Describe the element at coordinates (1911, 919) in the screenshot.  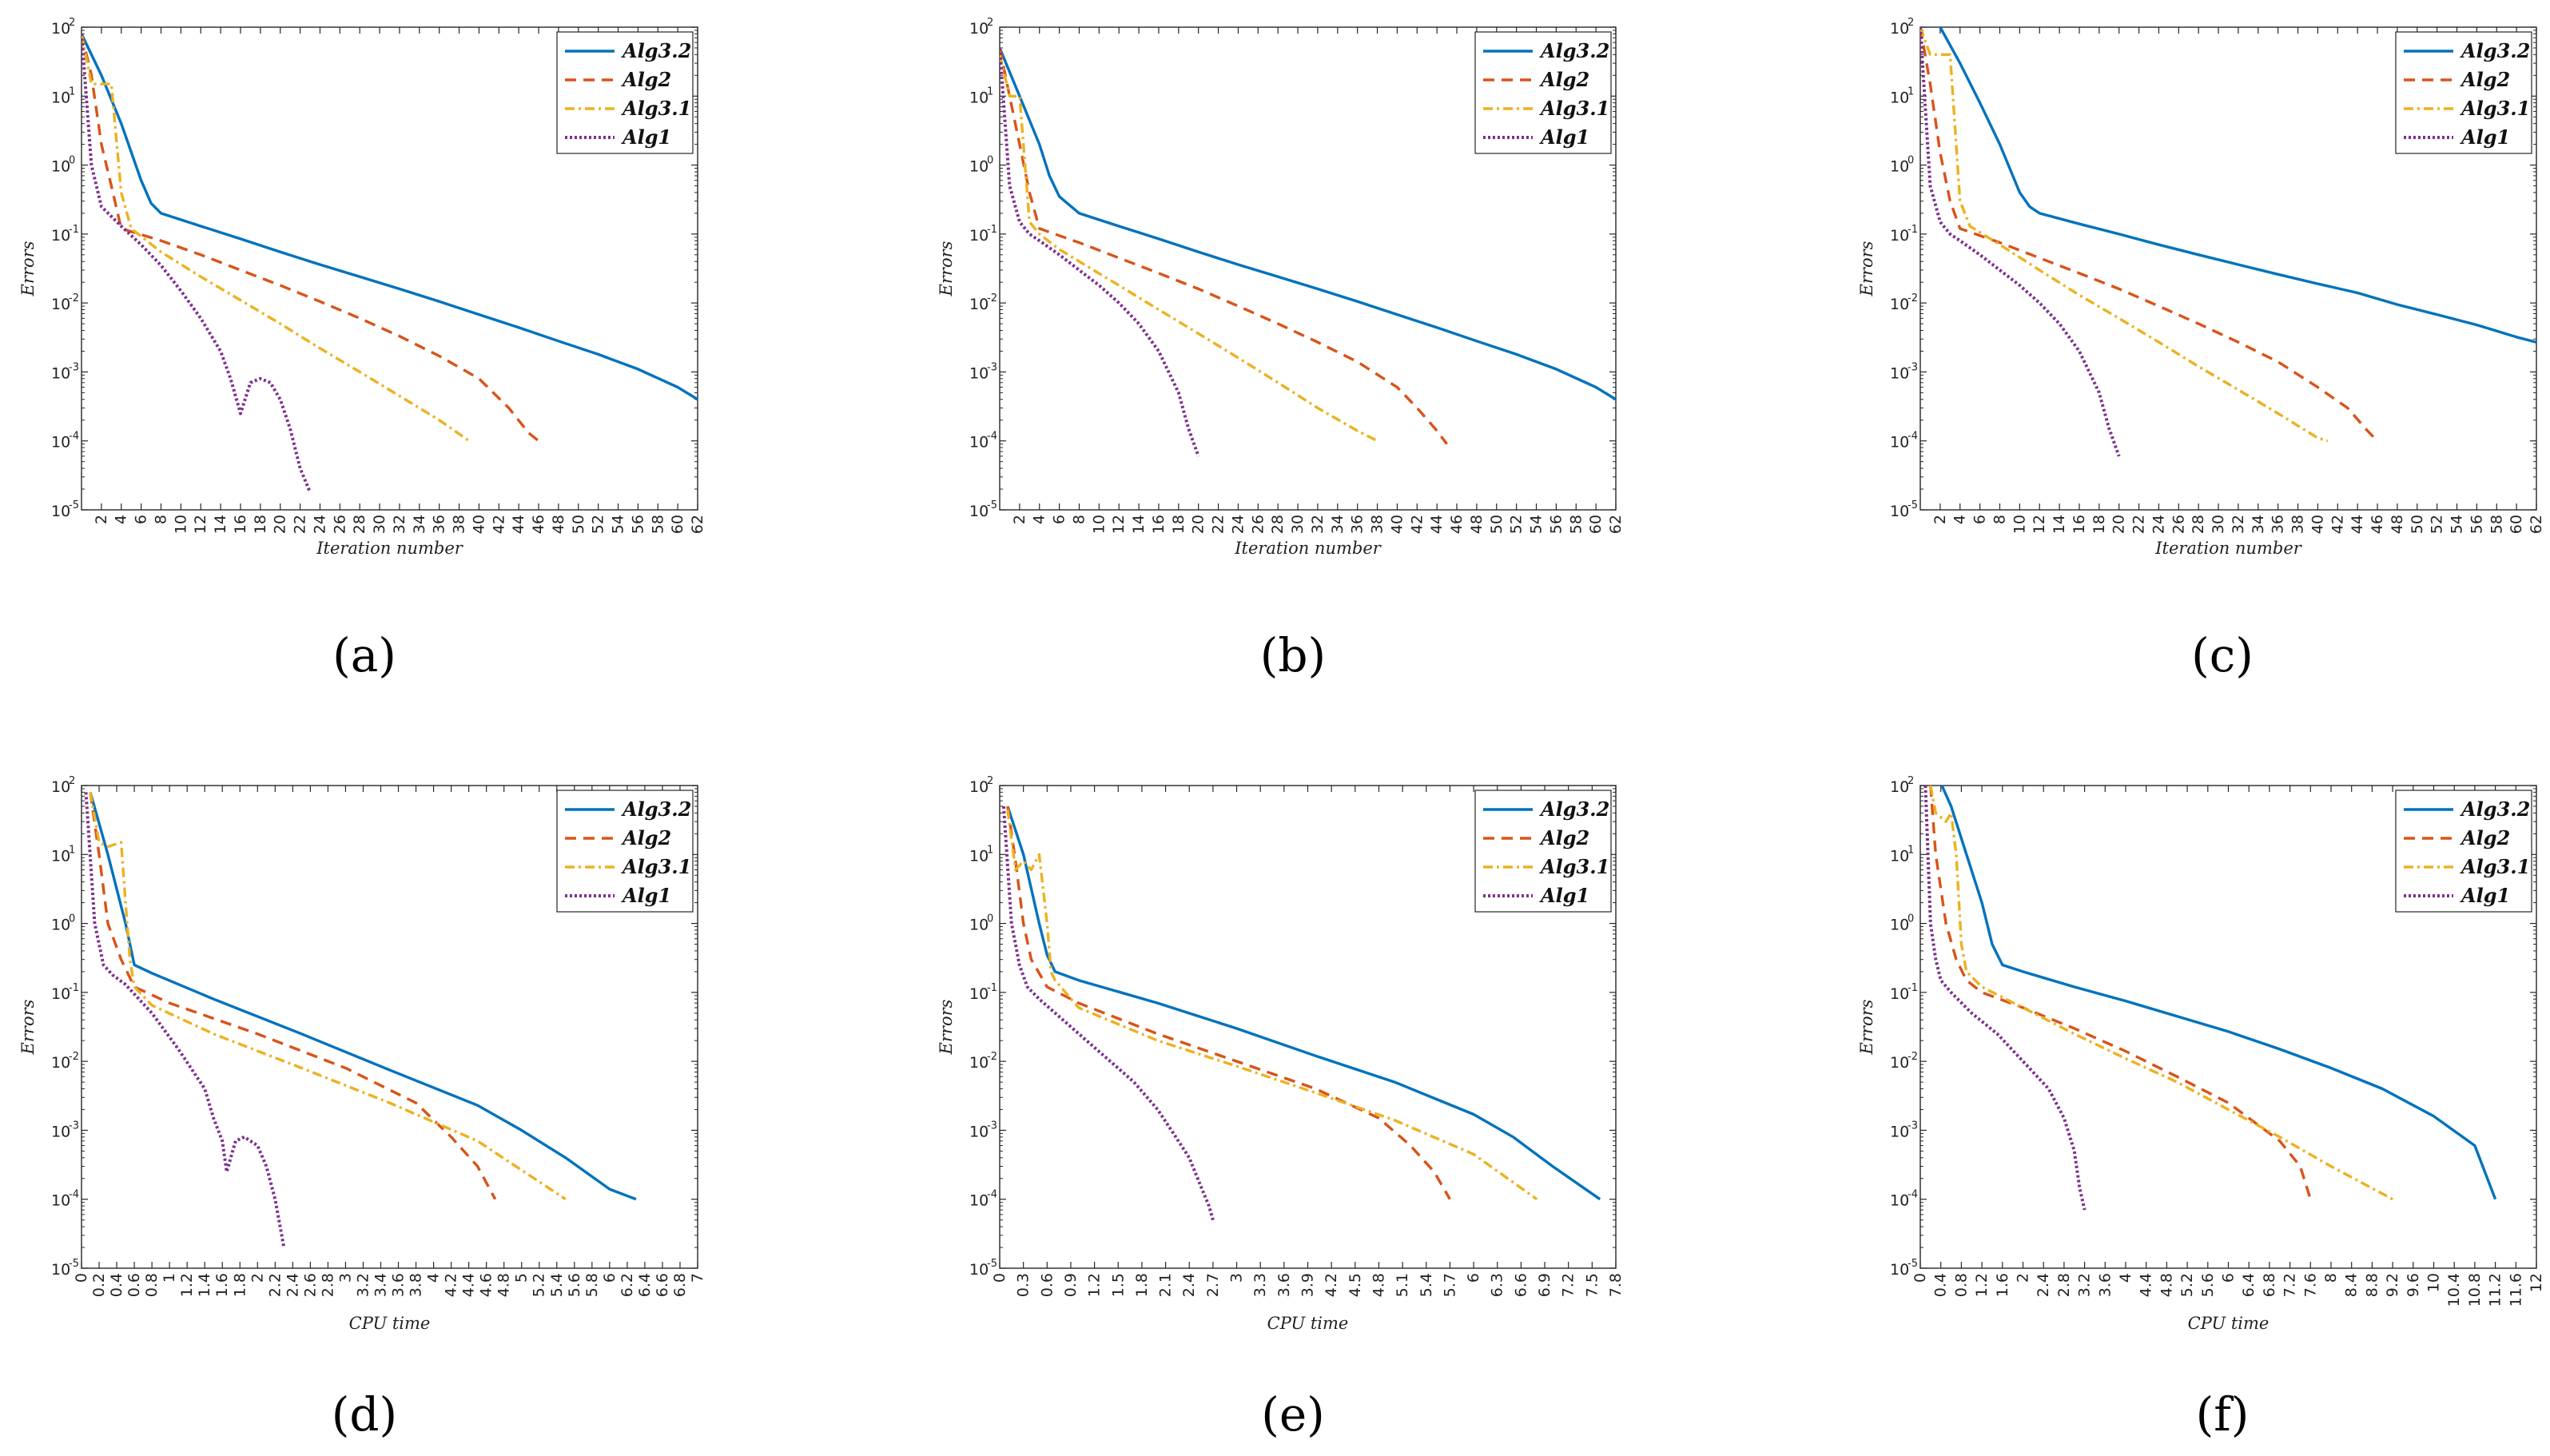
I see `y-tick-exponent: 0` at that location.